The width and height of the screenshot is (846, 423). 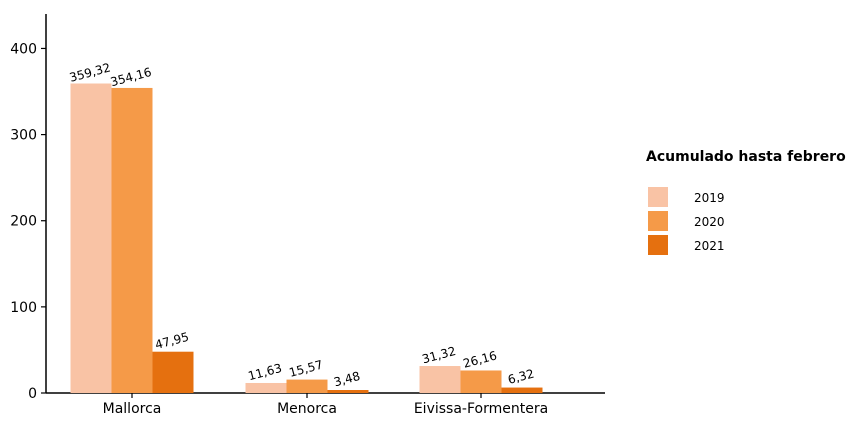 I want to click on data-label: 47,95, so click(x=172, y=341).